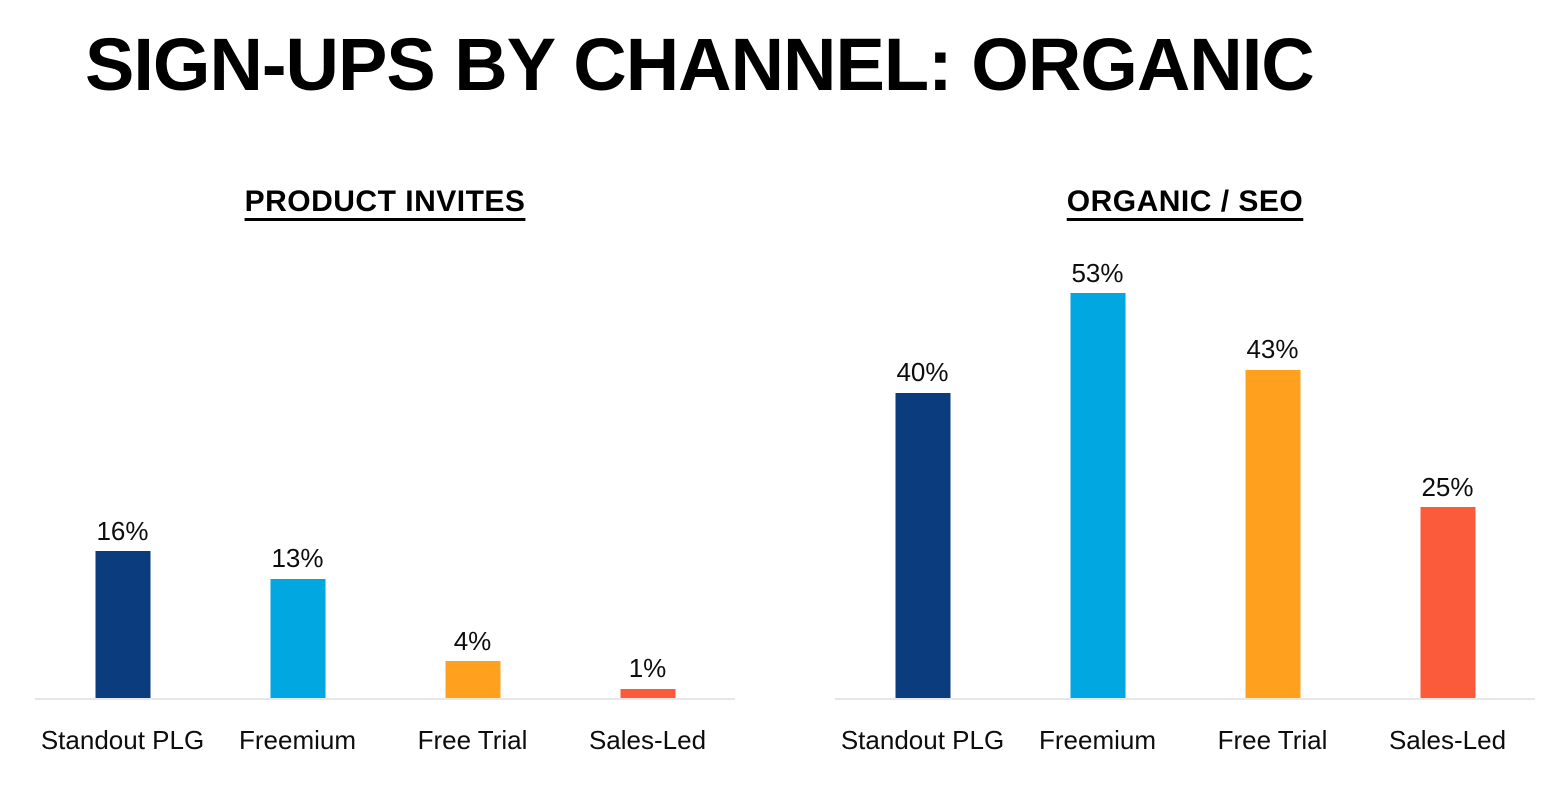  Describe the element at coordinates (922, 372) in the screenshot. I see `bar-value-label: 40%` at that location.